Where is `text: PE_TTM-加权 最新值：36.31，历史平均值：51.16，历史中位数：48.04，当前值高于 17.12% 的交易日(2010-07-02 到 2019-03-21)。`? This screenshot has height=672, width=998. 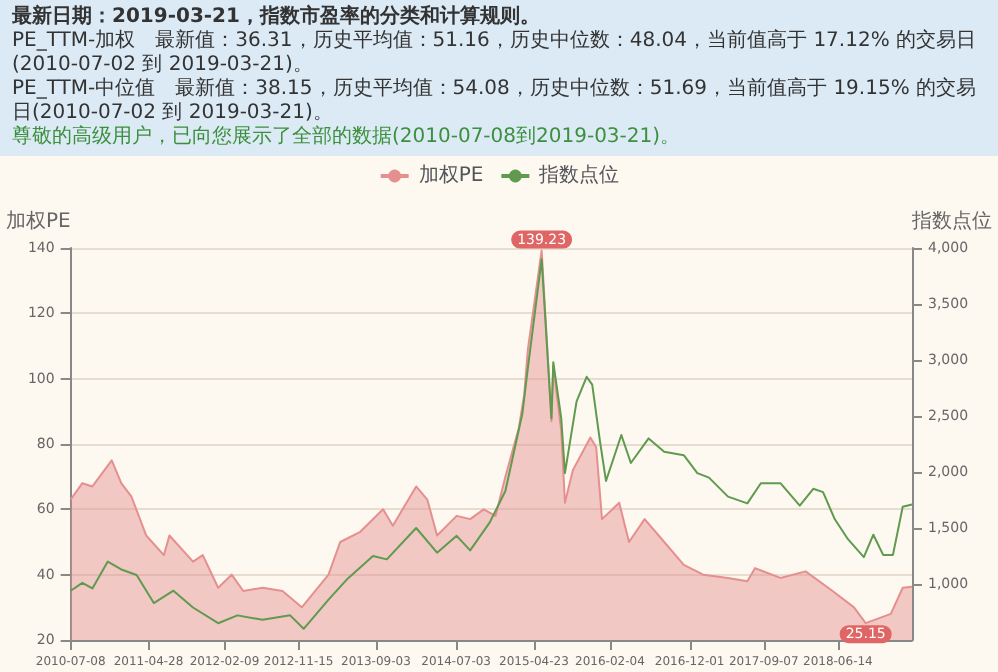 text: PE_TTM-加权 最新值：36.31，历史平均值：51.16，历史中位数：48.04，当前值高于 17.12% 的交易日(2010-07-02 到 2019-03-21)。 is located at coordinates (495, 53).